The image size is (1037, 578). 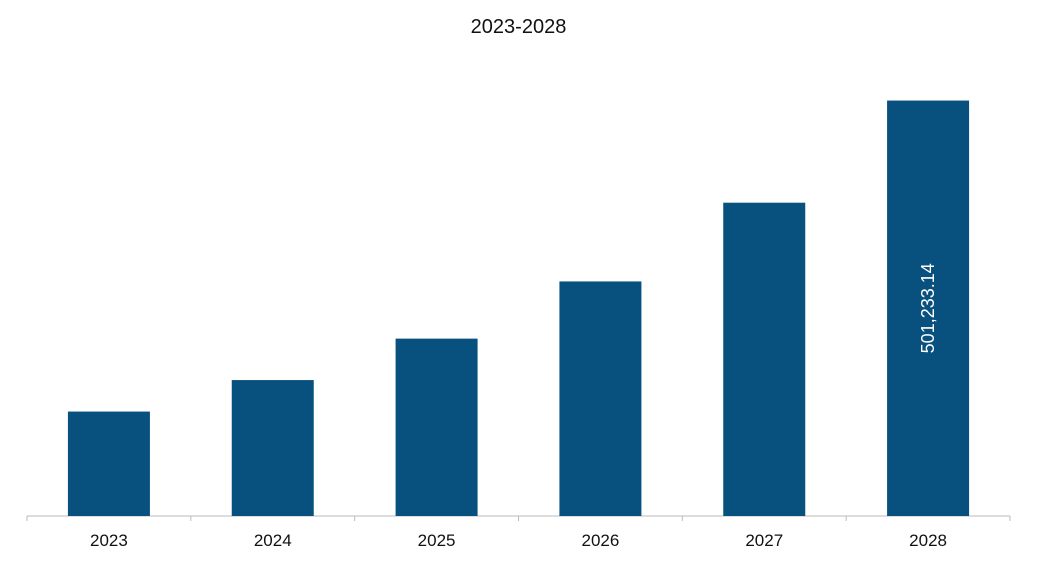 What do you see at coordinates (601, 540) in the screenshot?
I see `x-tick-label-2026: 2026` at bounding box center [601, 540].